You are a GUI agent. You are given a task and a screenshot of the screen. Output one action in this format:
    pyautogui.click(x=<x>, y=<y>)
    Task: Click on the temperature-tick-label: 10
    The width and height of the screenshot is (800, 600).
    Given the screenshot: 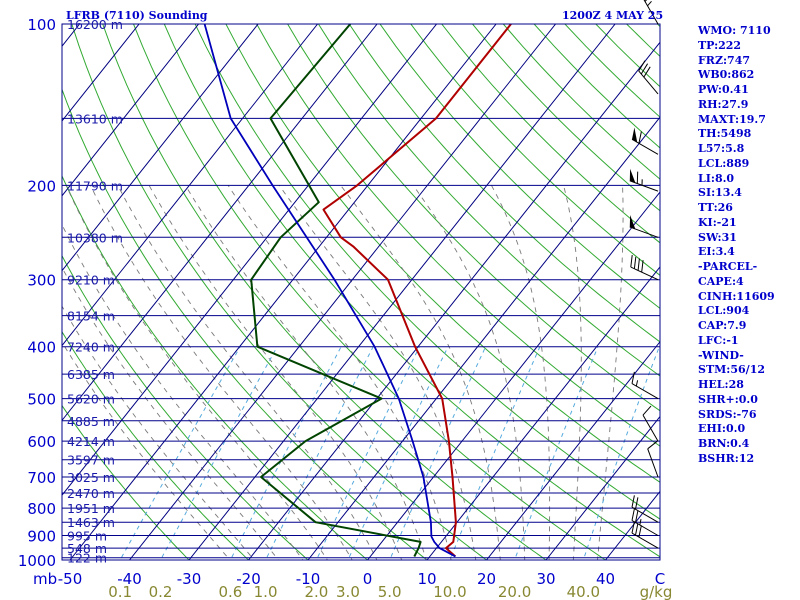 What is the action you would take?
    pyautogui.click(x=426, y=579)
    